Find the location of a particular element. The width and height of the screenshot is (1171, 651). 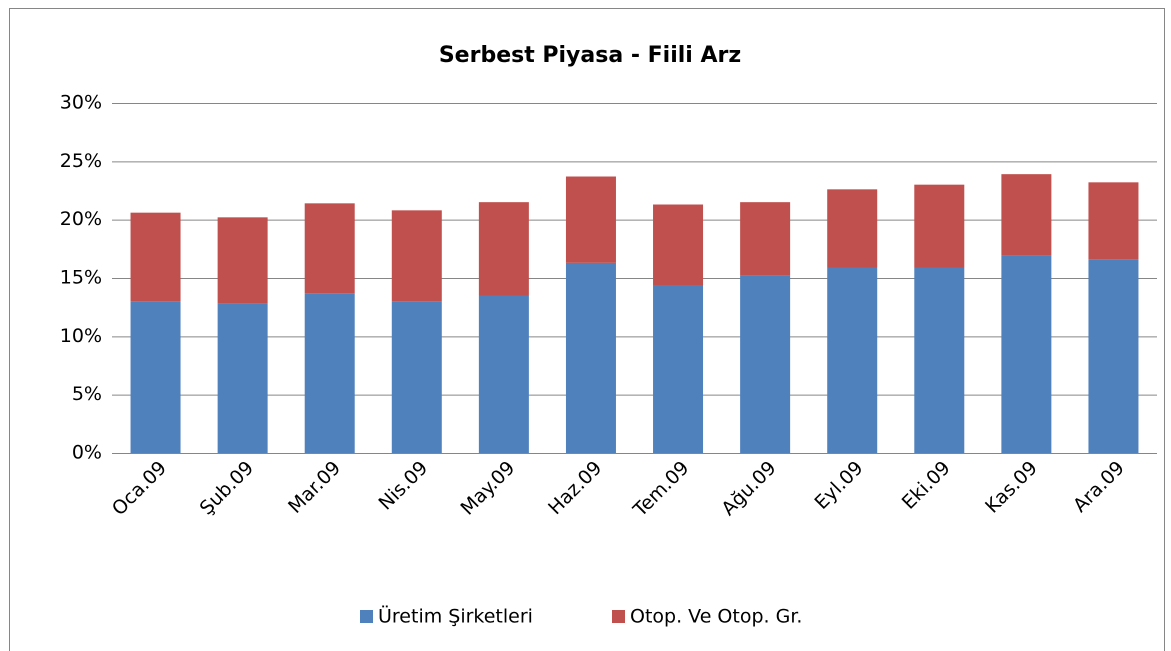

y-tick-label: 15% is located at coordinates (81, 278).